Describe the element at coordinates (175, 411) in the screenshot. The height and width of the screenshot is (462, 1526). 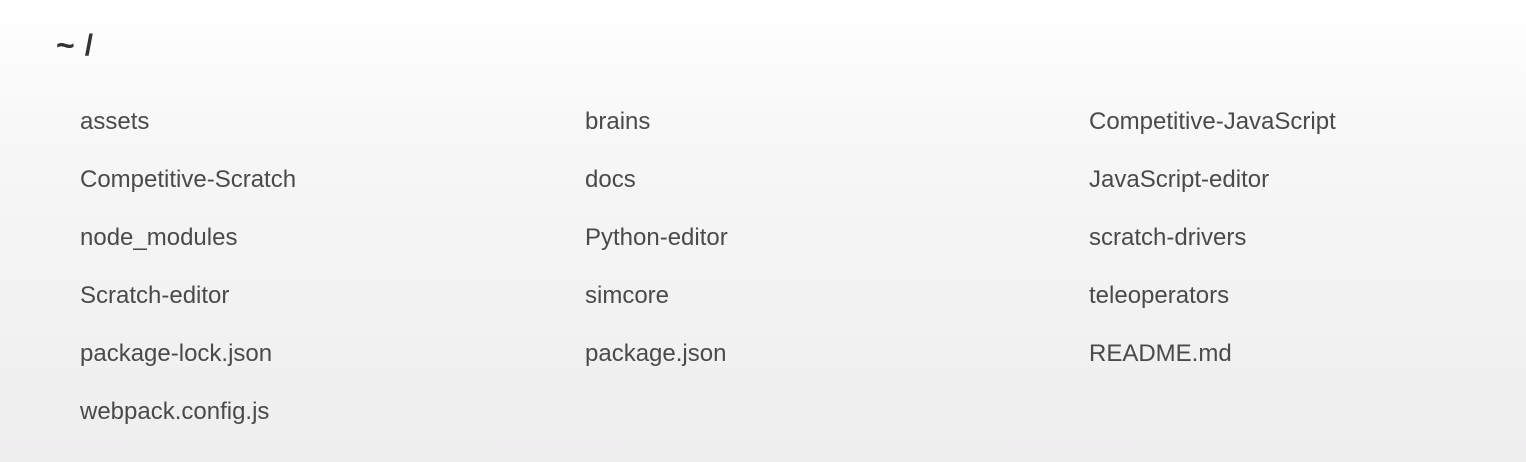
I see `file-link-webpack-config-js: webpack.config.js` at that location.